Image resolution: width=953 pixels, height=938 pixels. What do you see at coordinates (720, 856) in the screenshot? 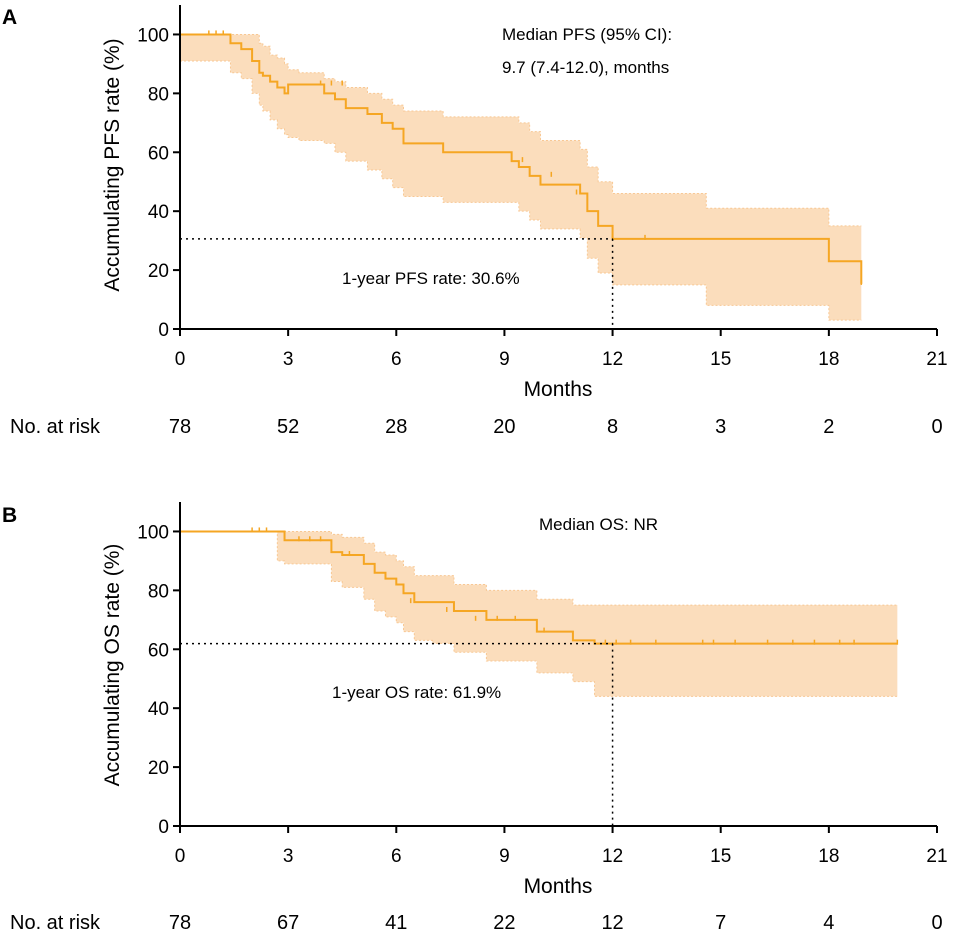
I see `os-x-tick-label: 15` at bounding box center [720, 856].